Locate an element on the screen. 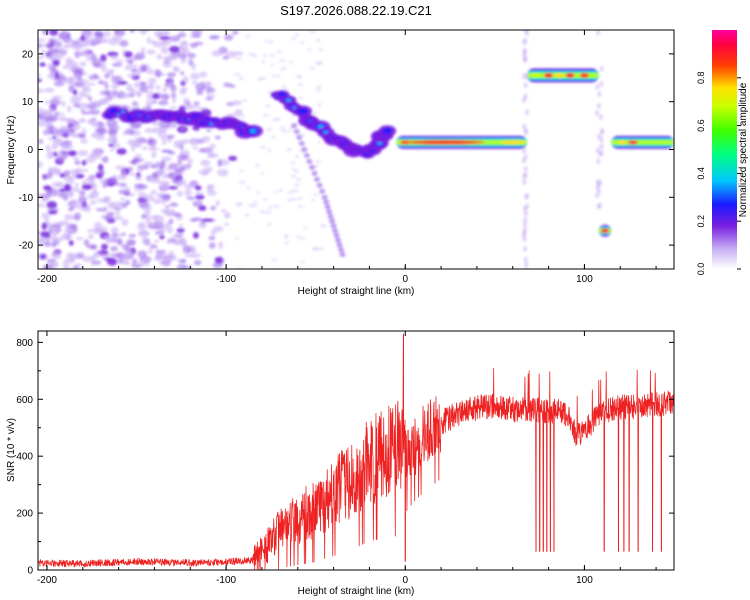 The width and height of the screenshot is (750, 600). x-tick-label: -200 is located at coordinates (47, 580).